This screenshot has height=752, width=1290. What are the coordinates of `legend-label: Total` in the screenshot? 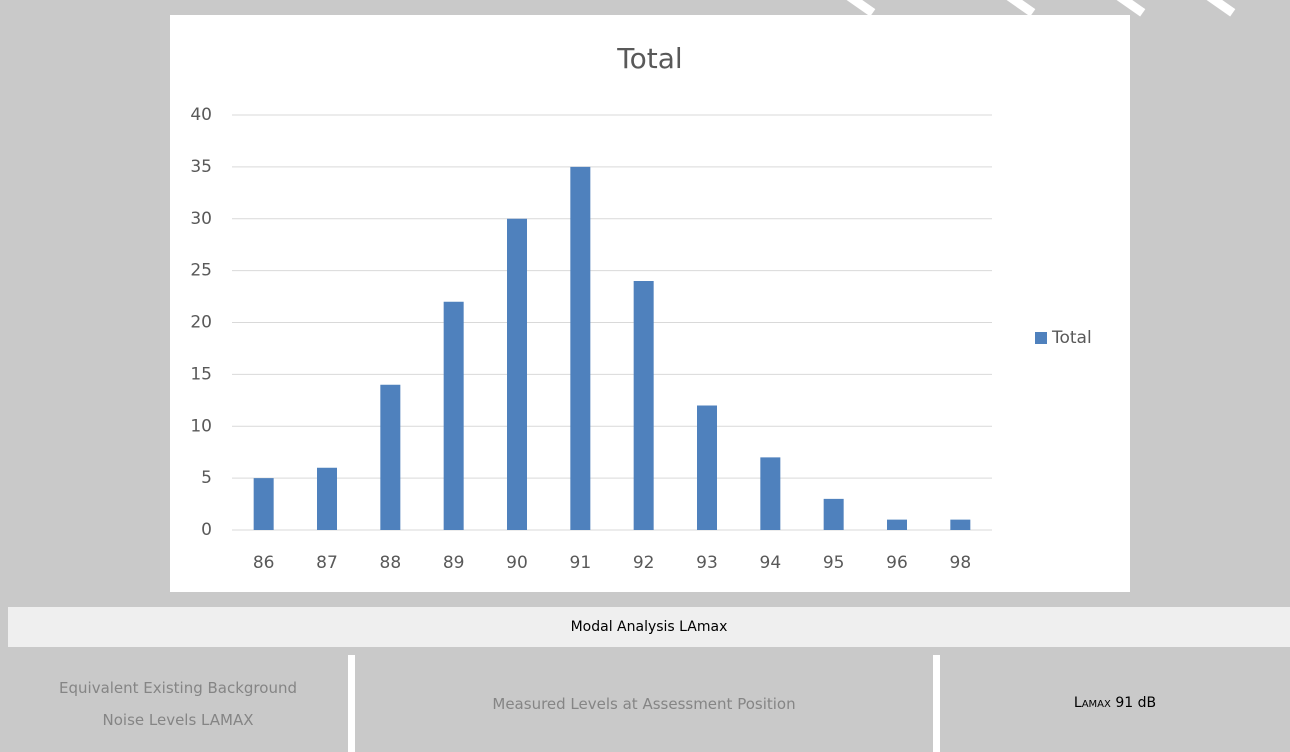 It's located at (1071, 338).